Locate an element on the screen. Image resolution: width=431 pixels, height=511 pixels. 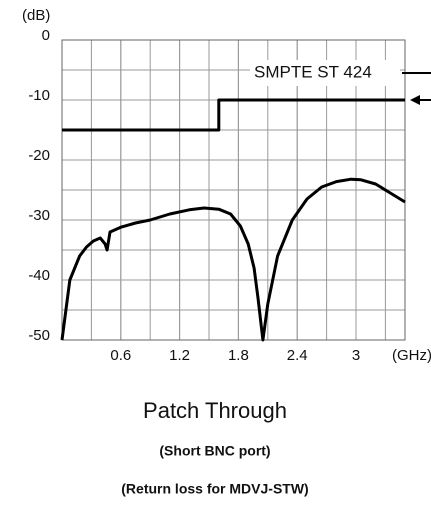
arrow-head is located at coordinates (415, 100).